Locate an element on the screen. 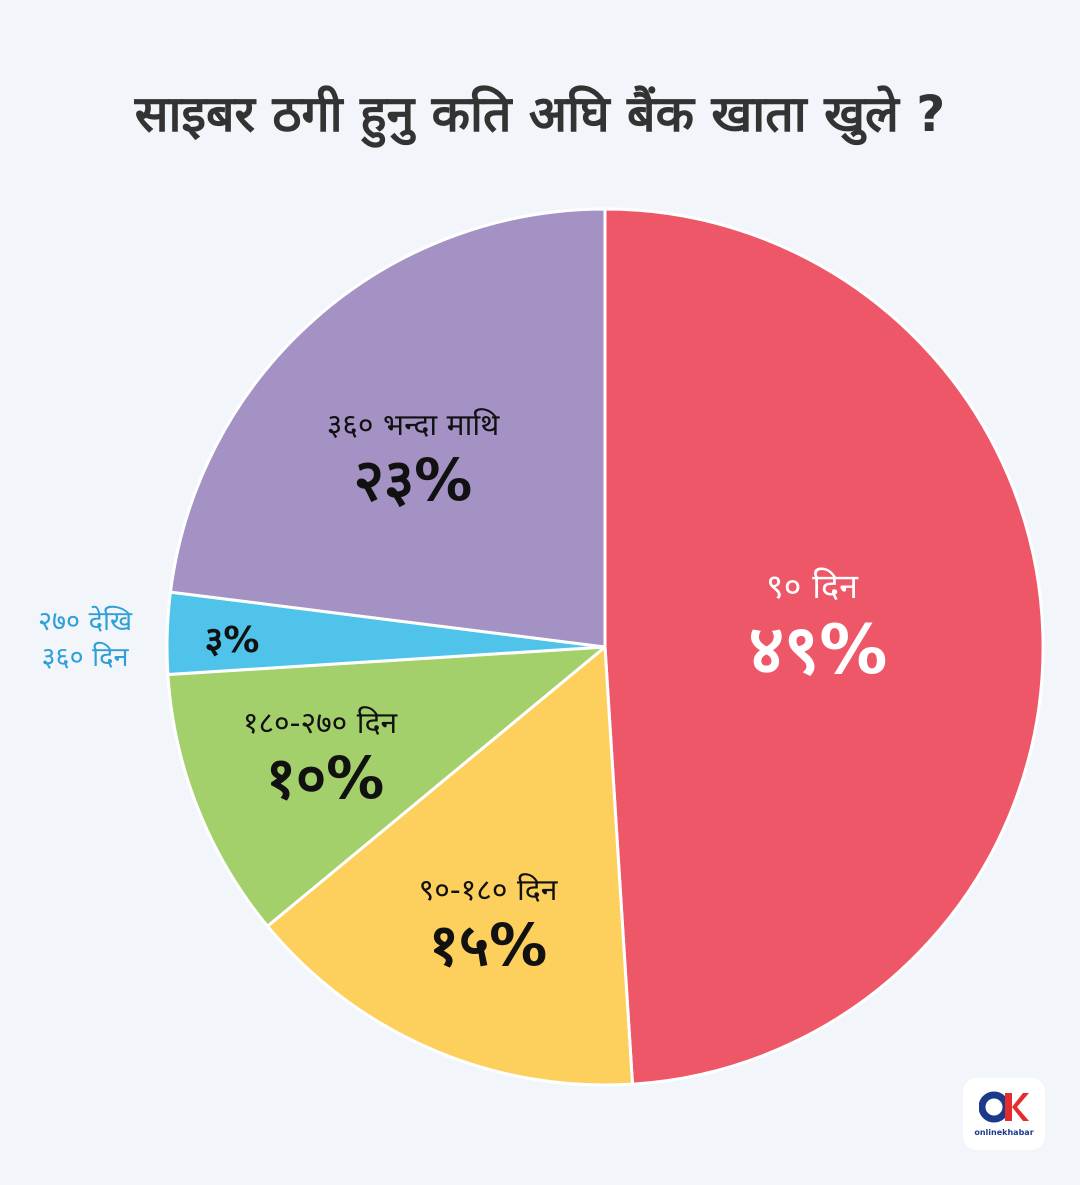  onlinekhabar-logo: onlinekhabar is located at coordinates (1004, 1114).